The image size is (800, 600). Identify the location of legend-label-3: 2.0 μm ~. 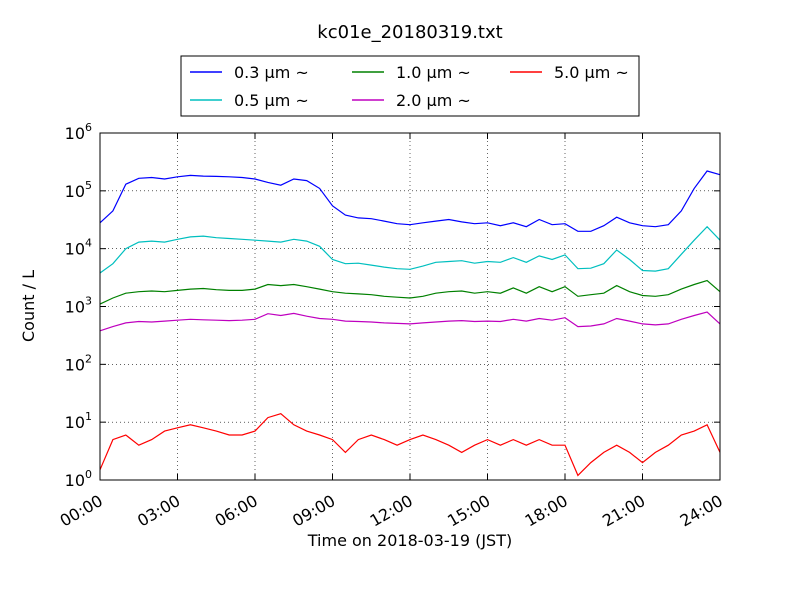
(433, 100).